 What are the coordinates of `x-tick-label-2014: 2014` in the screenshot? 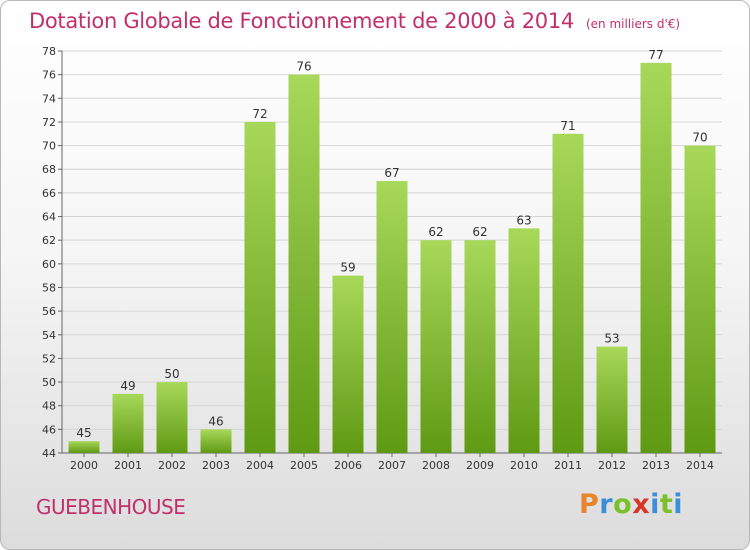 It's located at (700, 465).